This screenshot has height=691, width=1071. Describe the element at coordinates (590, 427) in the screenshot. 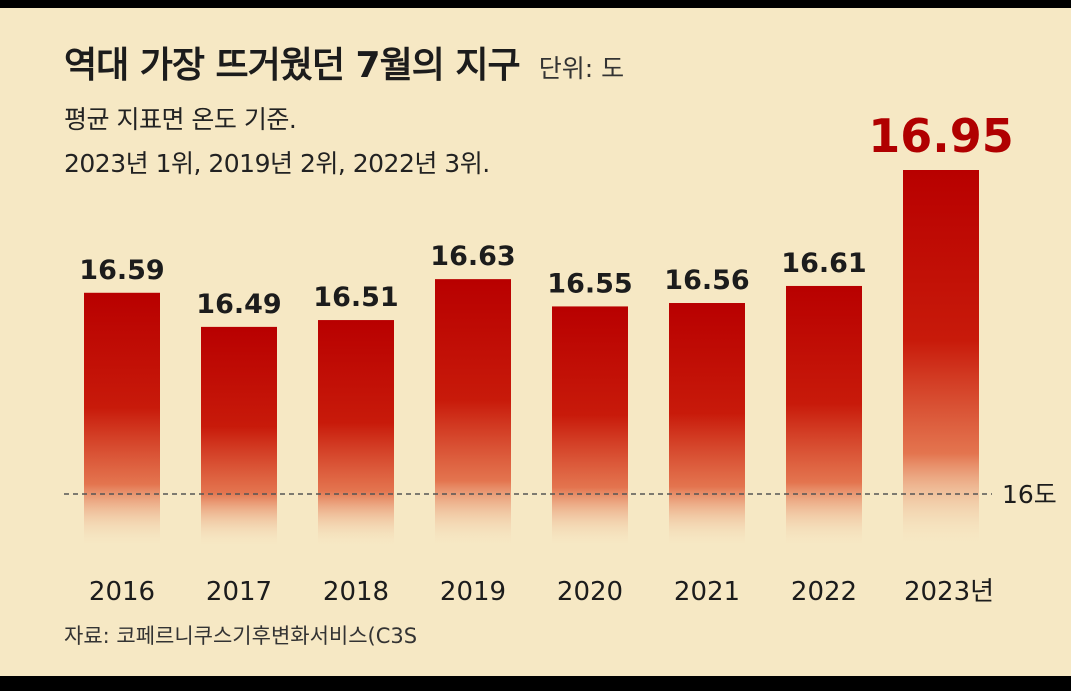

I see `bar-2020` at that location.